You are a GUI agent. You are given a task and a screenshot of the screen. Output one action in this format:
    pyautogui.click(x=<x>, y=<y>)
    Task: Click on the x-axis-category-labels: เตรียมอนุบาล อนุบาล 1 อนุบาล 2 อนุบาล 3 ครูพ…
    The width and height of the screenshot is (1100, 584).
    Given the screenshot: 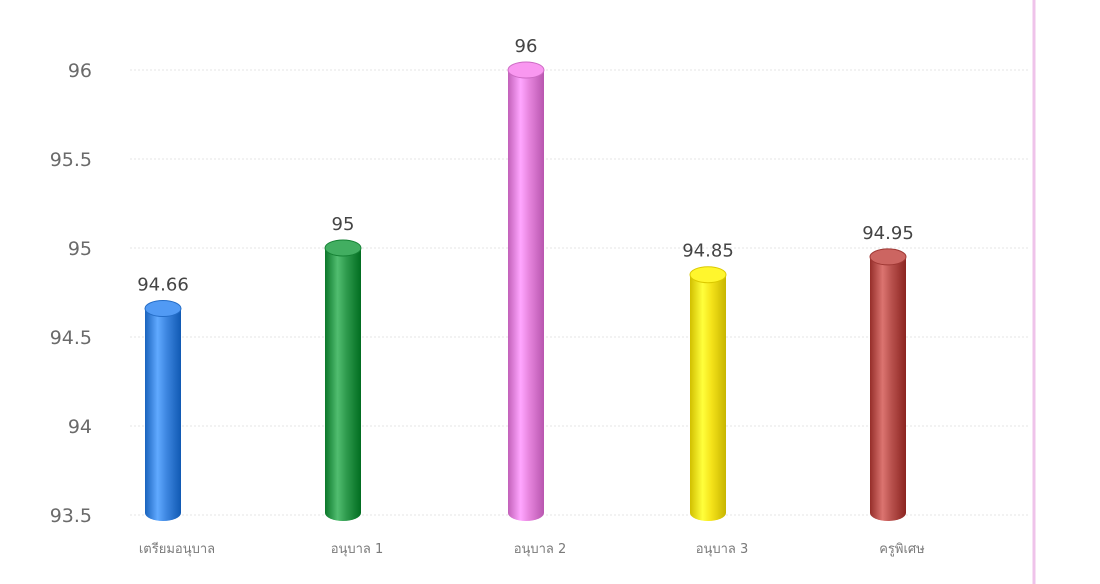 What is the action you would take?
    pyautogui.click(x=532, y=549)
    